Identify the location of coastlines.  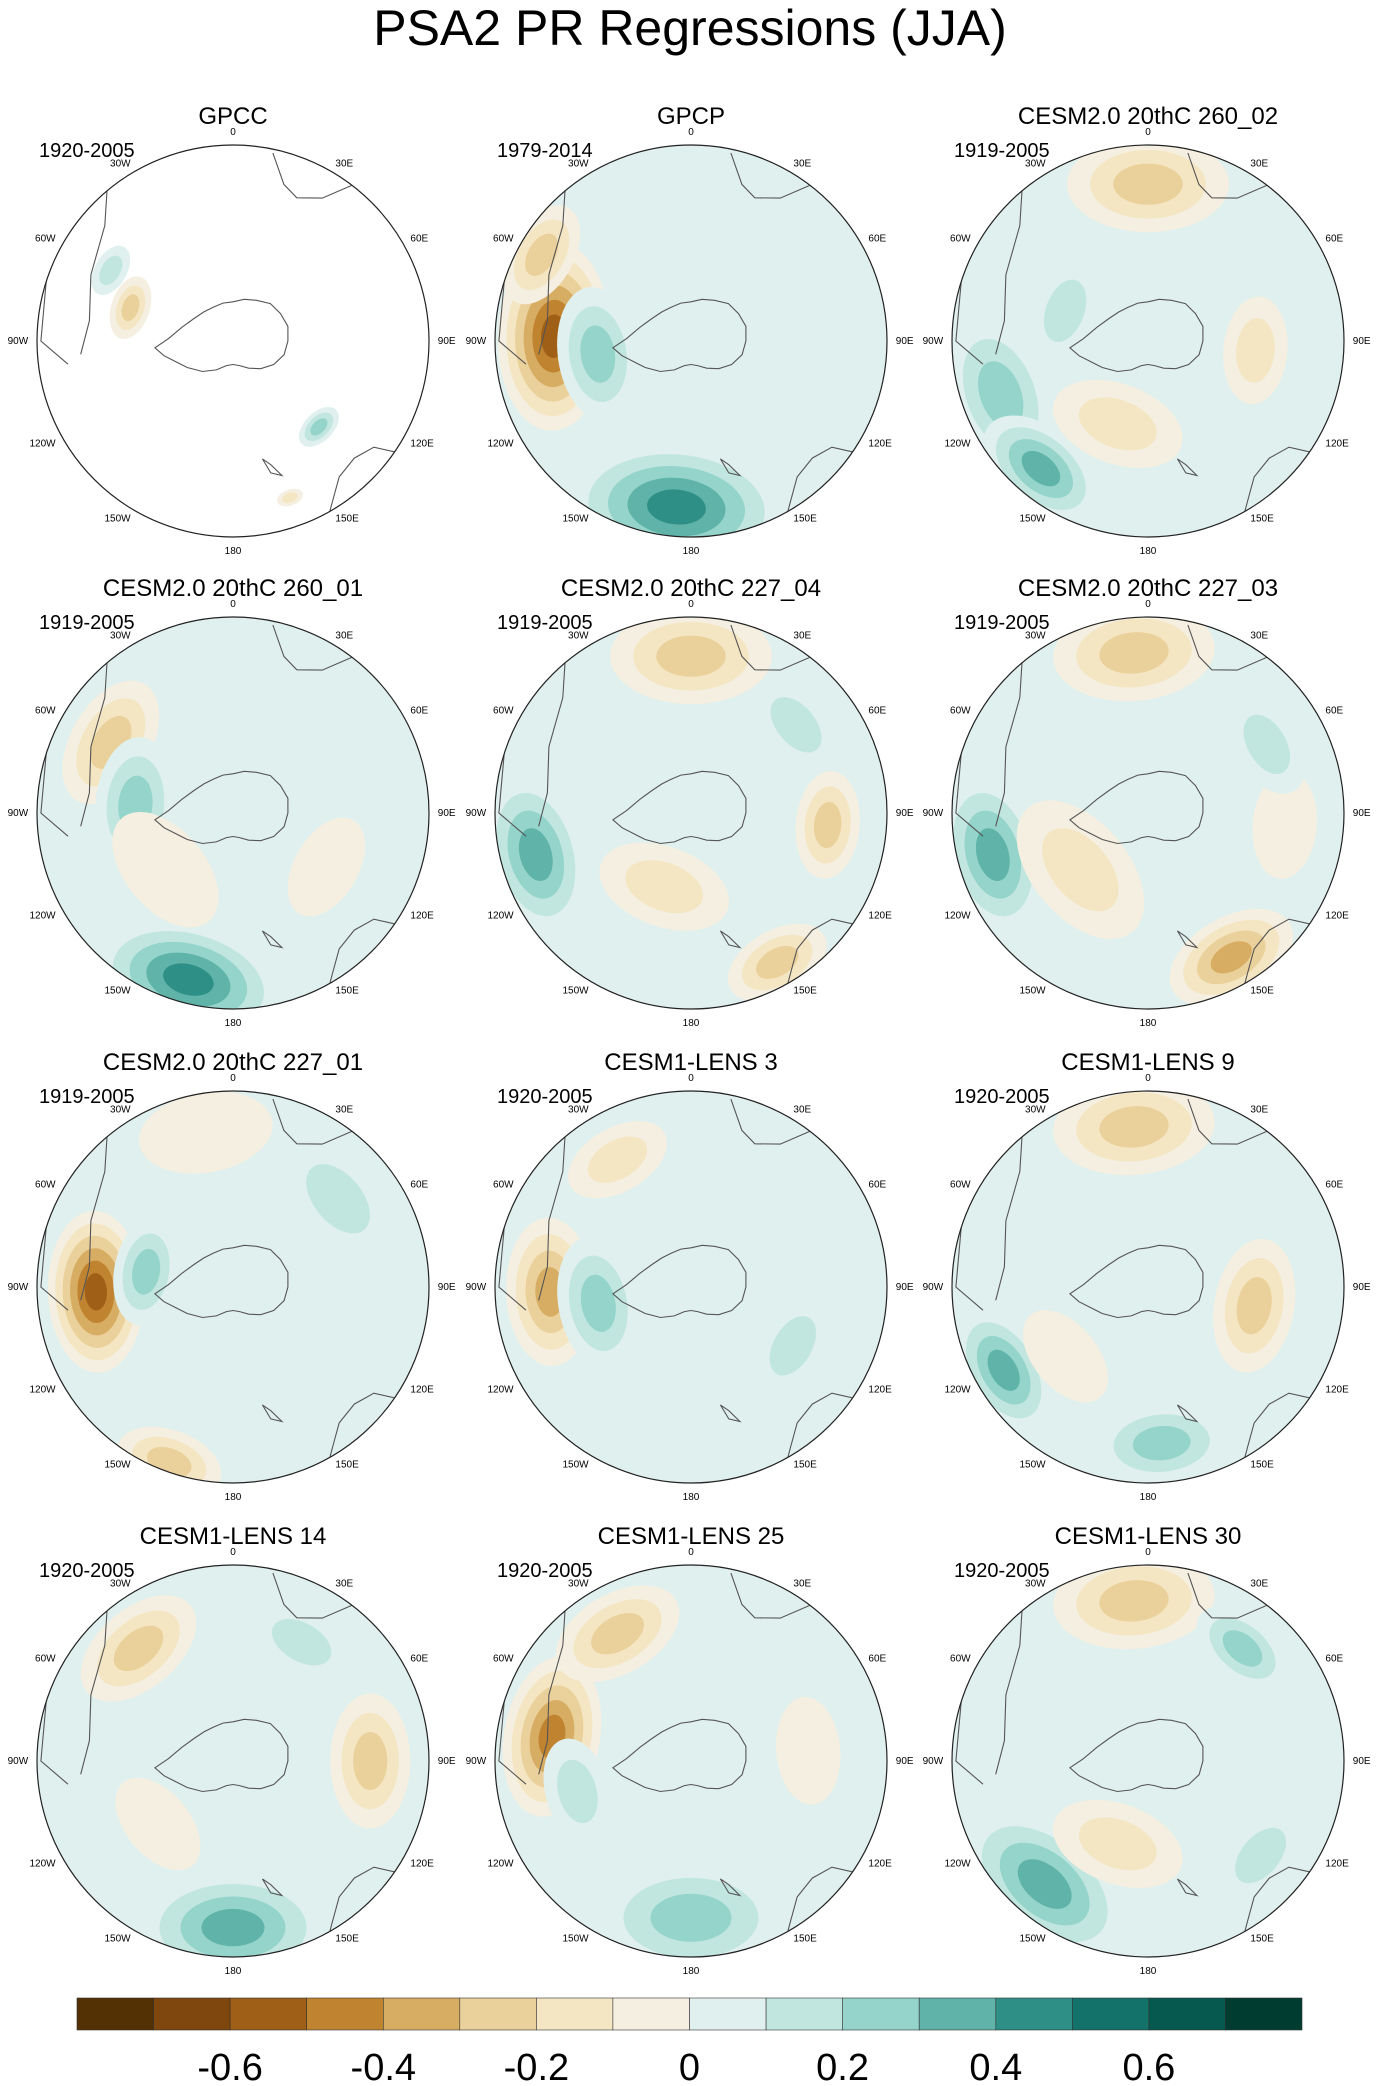
(677, 1282).